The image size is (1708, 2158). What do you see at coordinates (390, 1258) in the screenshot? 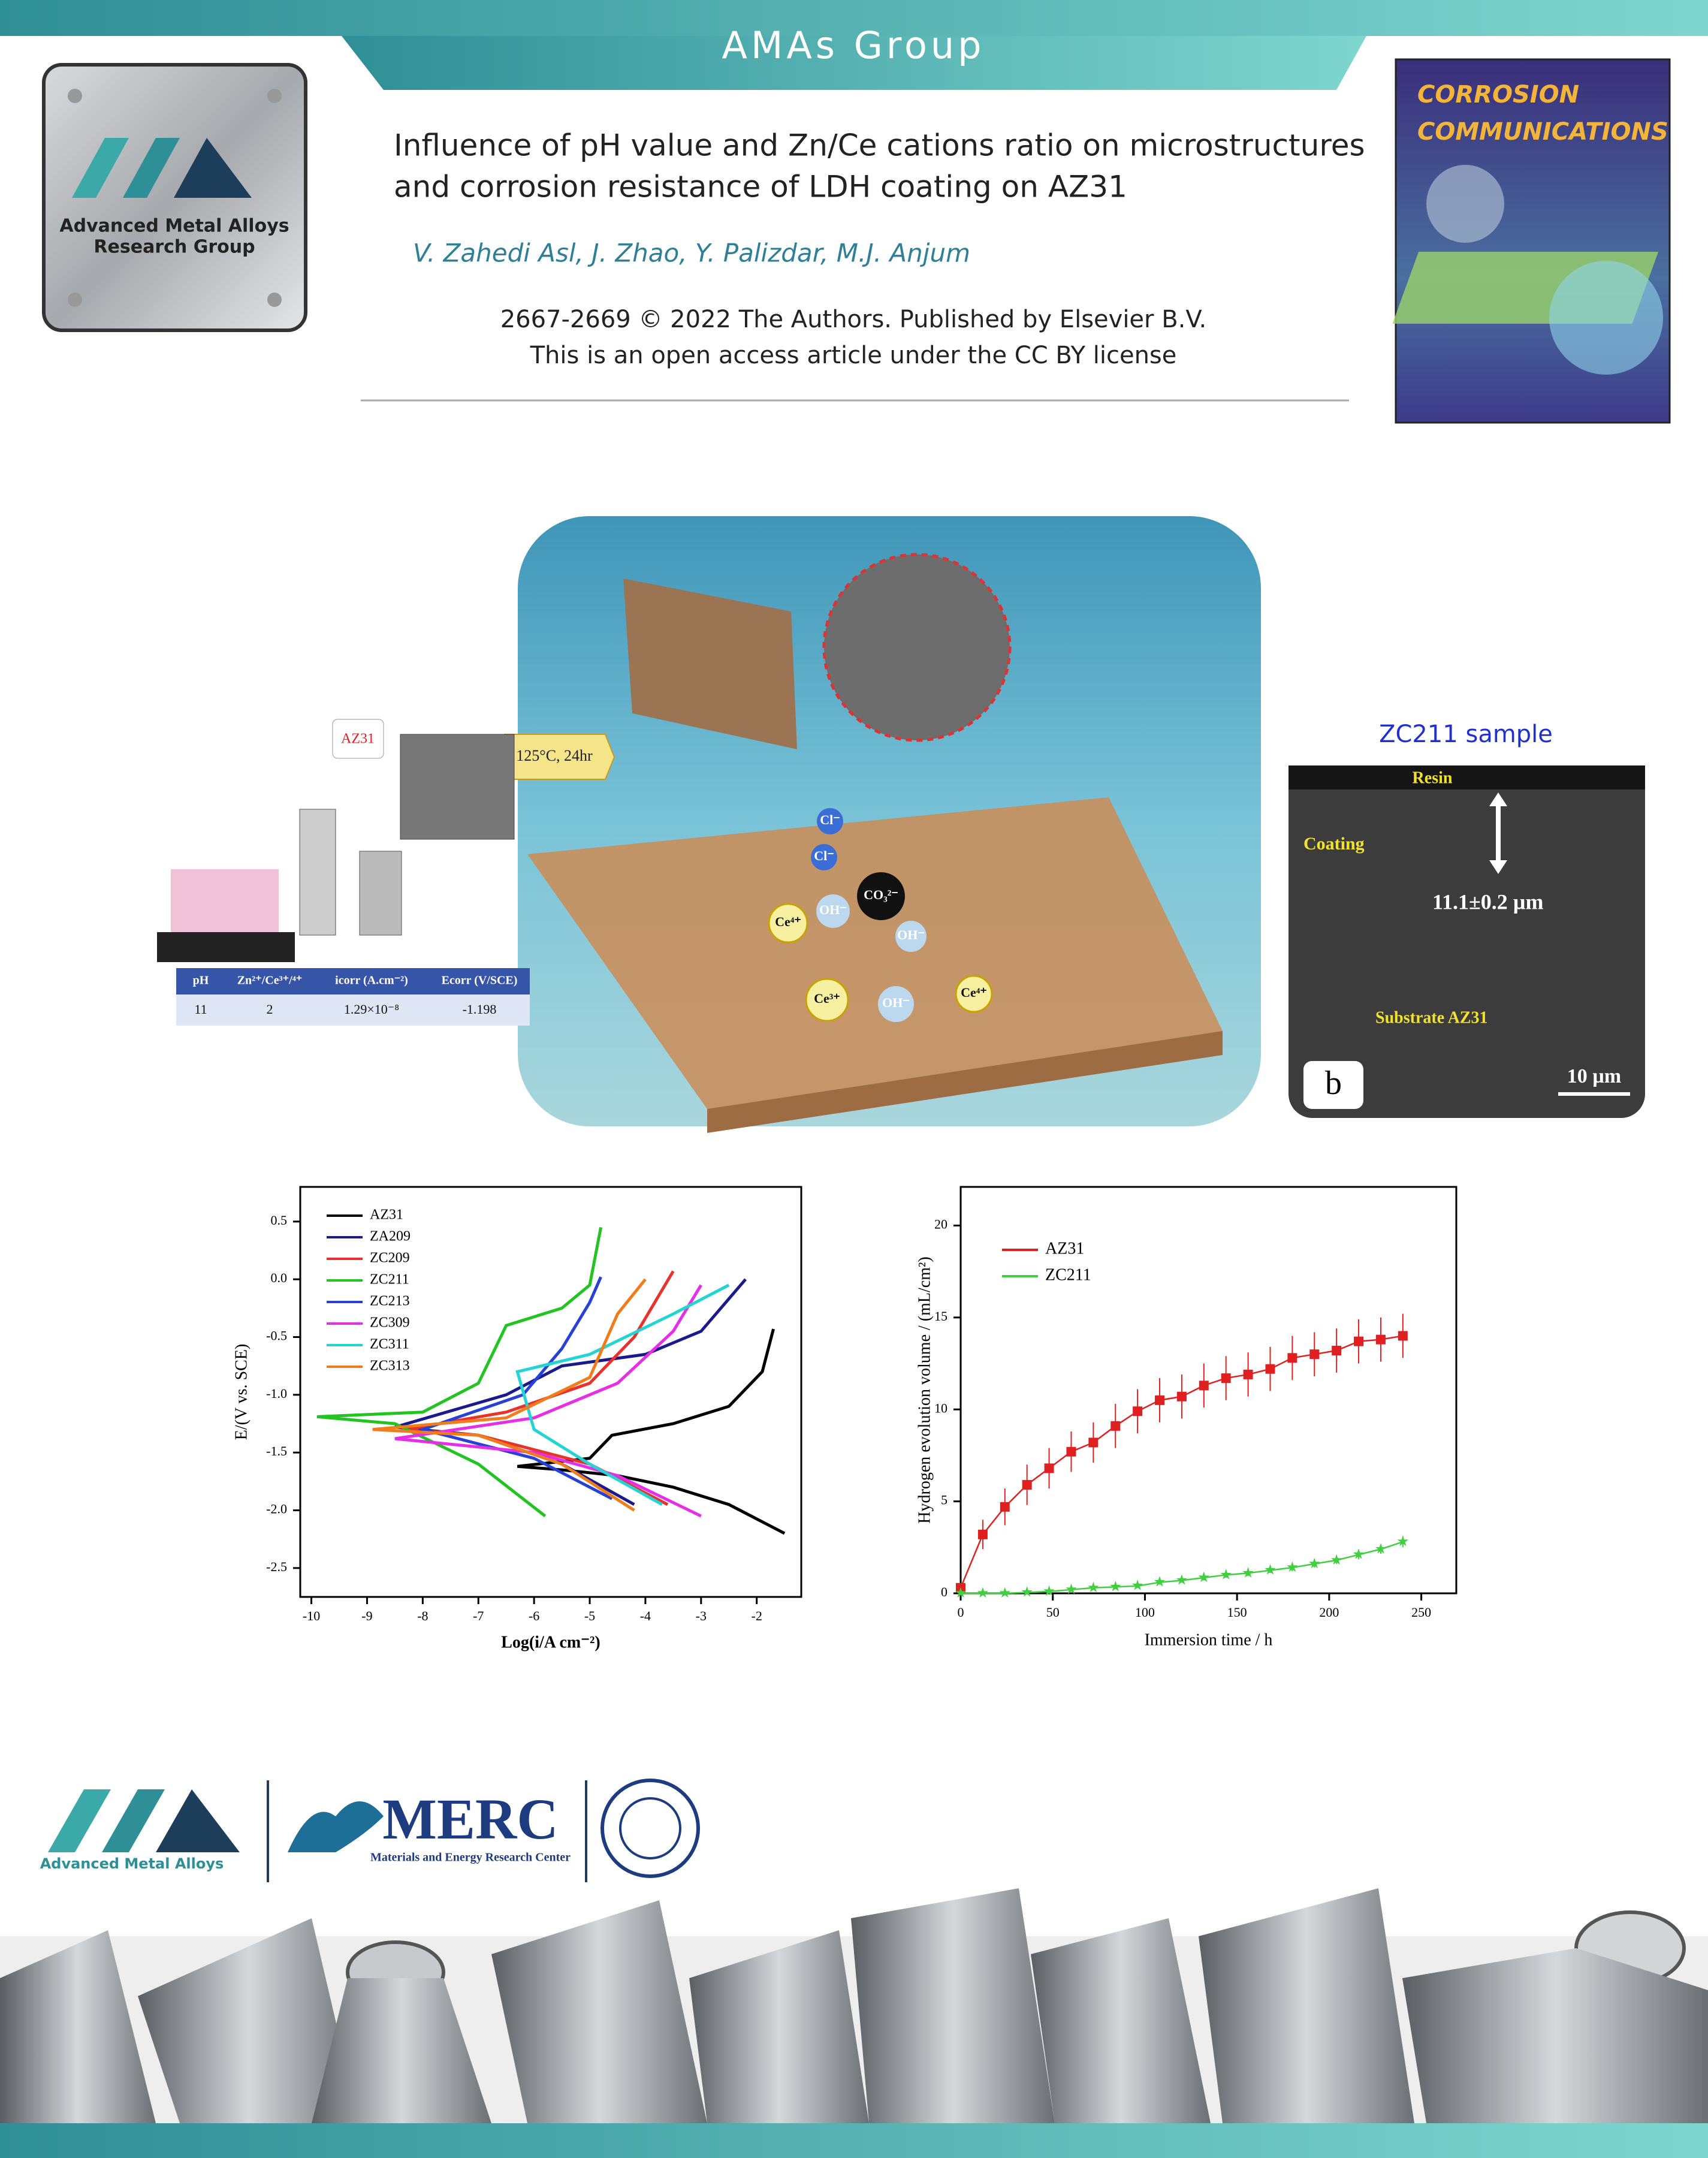
I see `legend-label: ZC209` at bounding box center [390, 1258].